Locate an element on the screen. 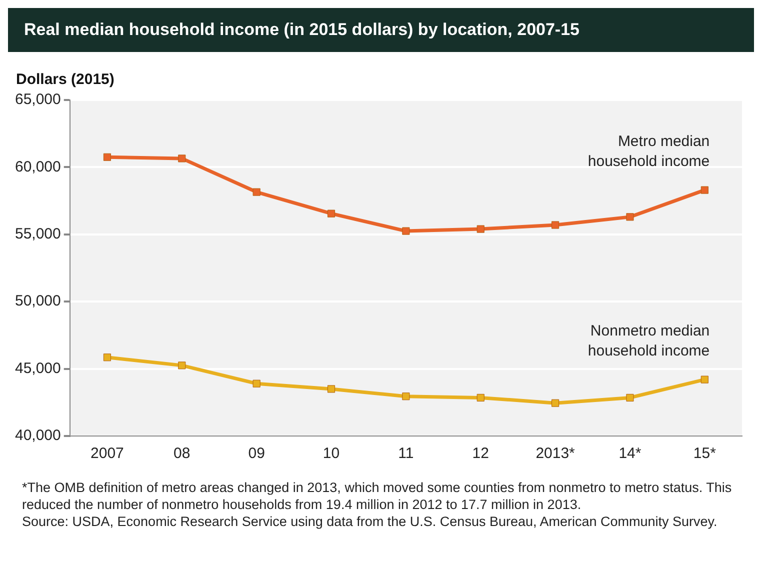 This screenshot has width=762, height=576. y-tick-label: 50,000 is located at coordinates (37, 301).